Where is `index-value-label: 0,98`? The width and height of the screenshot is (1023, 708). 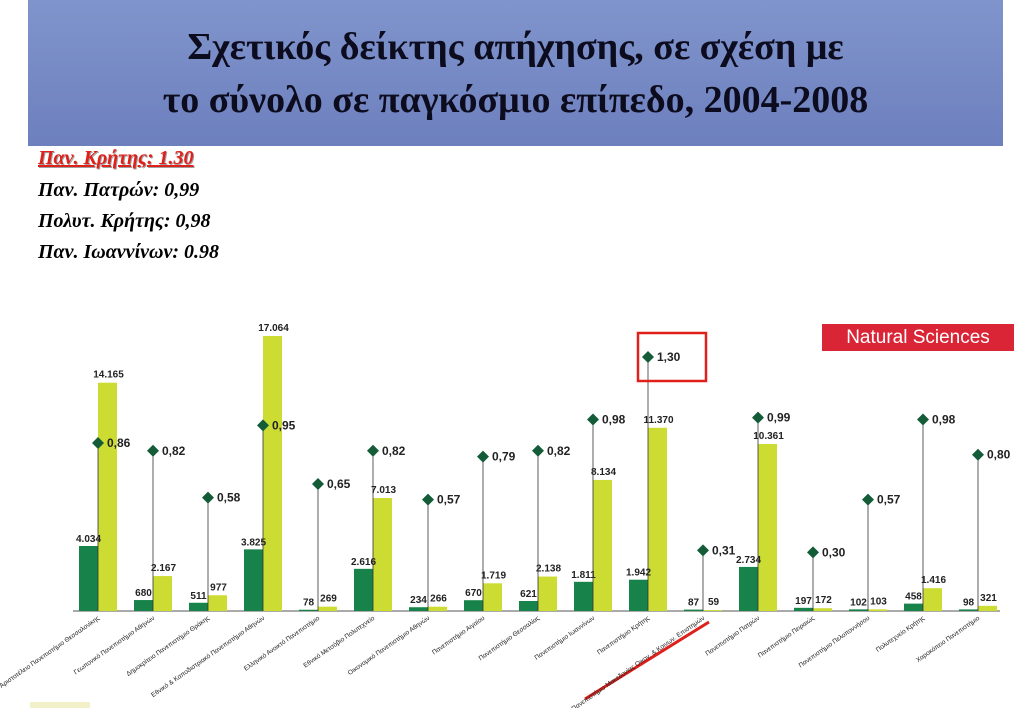
index-value-label: 0,98 is located at coordinates (944, 420).